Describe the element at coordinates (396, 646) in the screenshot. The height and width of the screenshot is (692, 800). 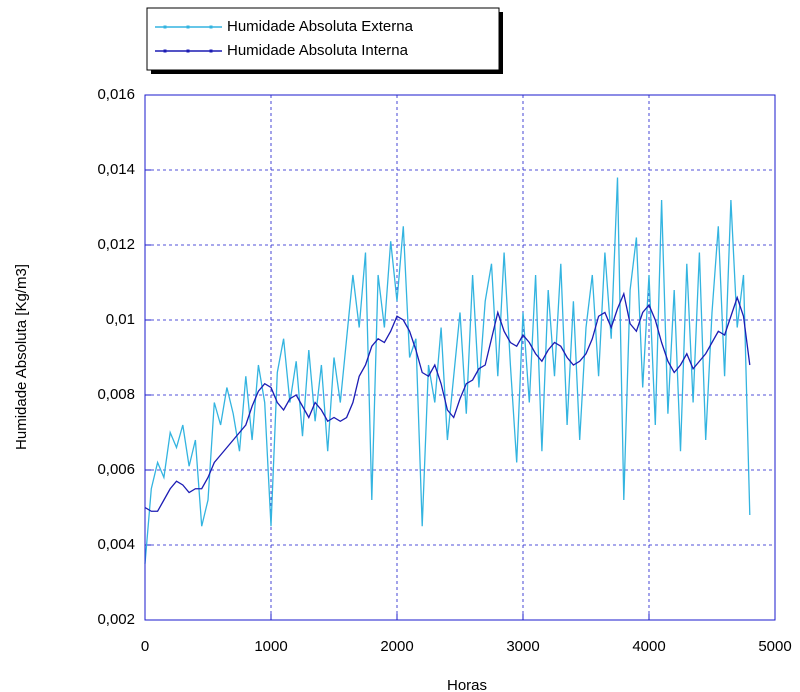
I see `x-tick-label: 2000` at that location.